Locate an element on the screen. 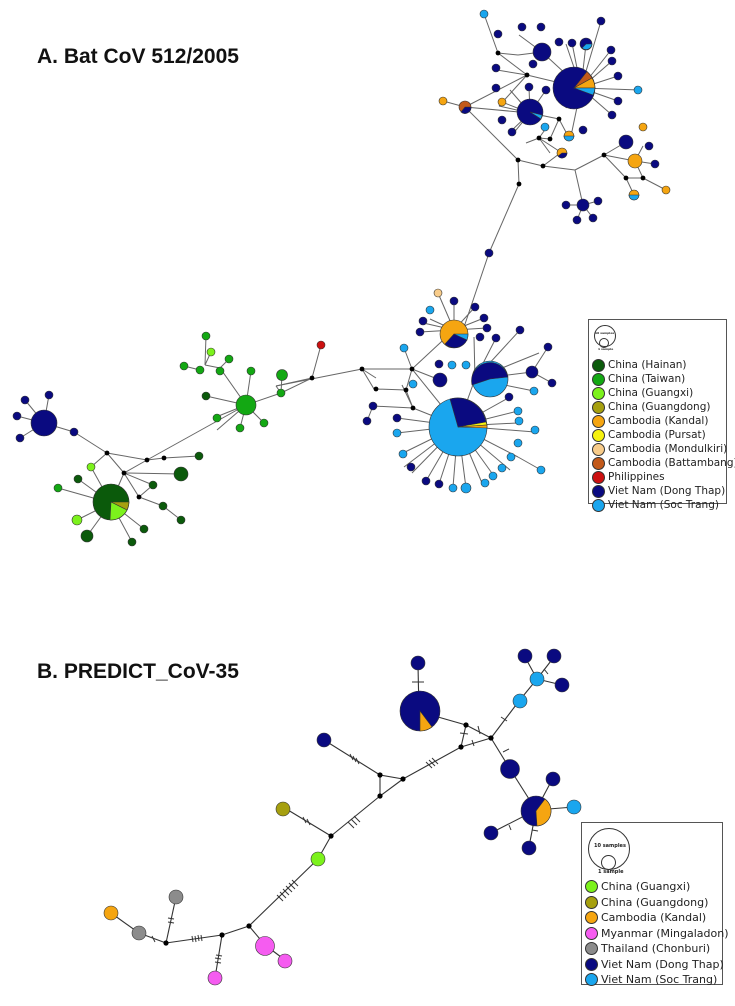 This screenshot has height=1006, width=735. legend-item: Myanmar (Mingaladon) is located at coordinates (655, 934).